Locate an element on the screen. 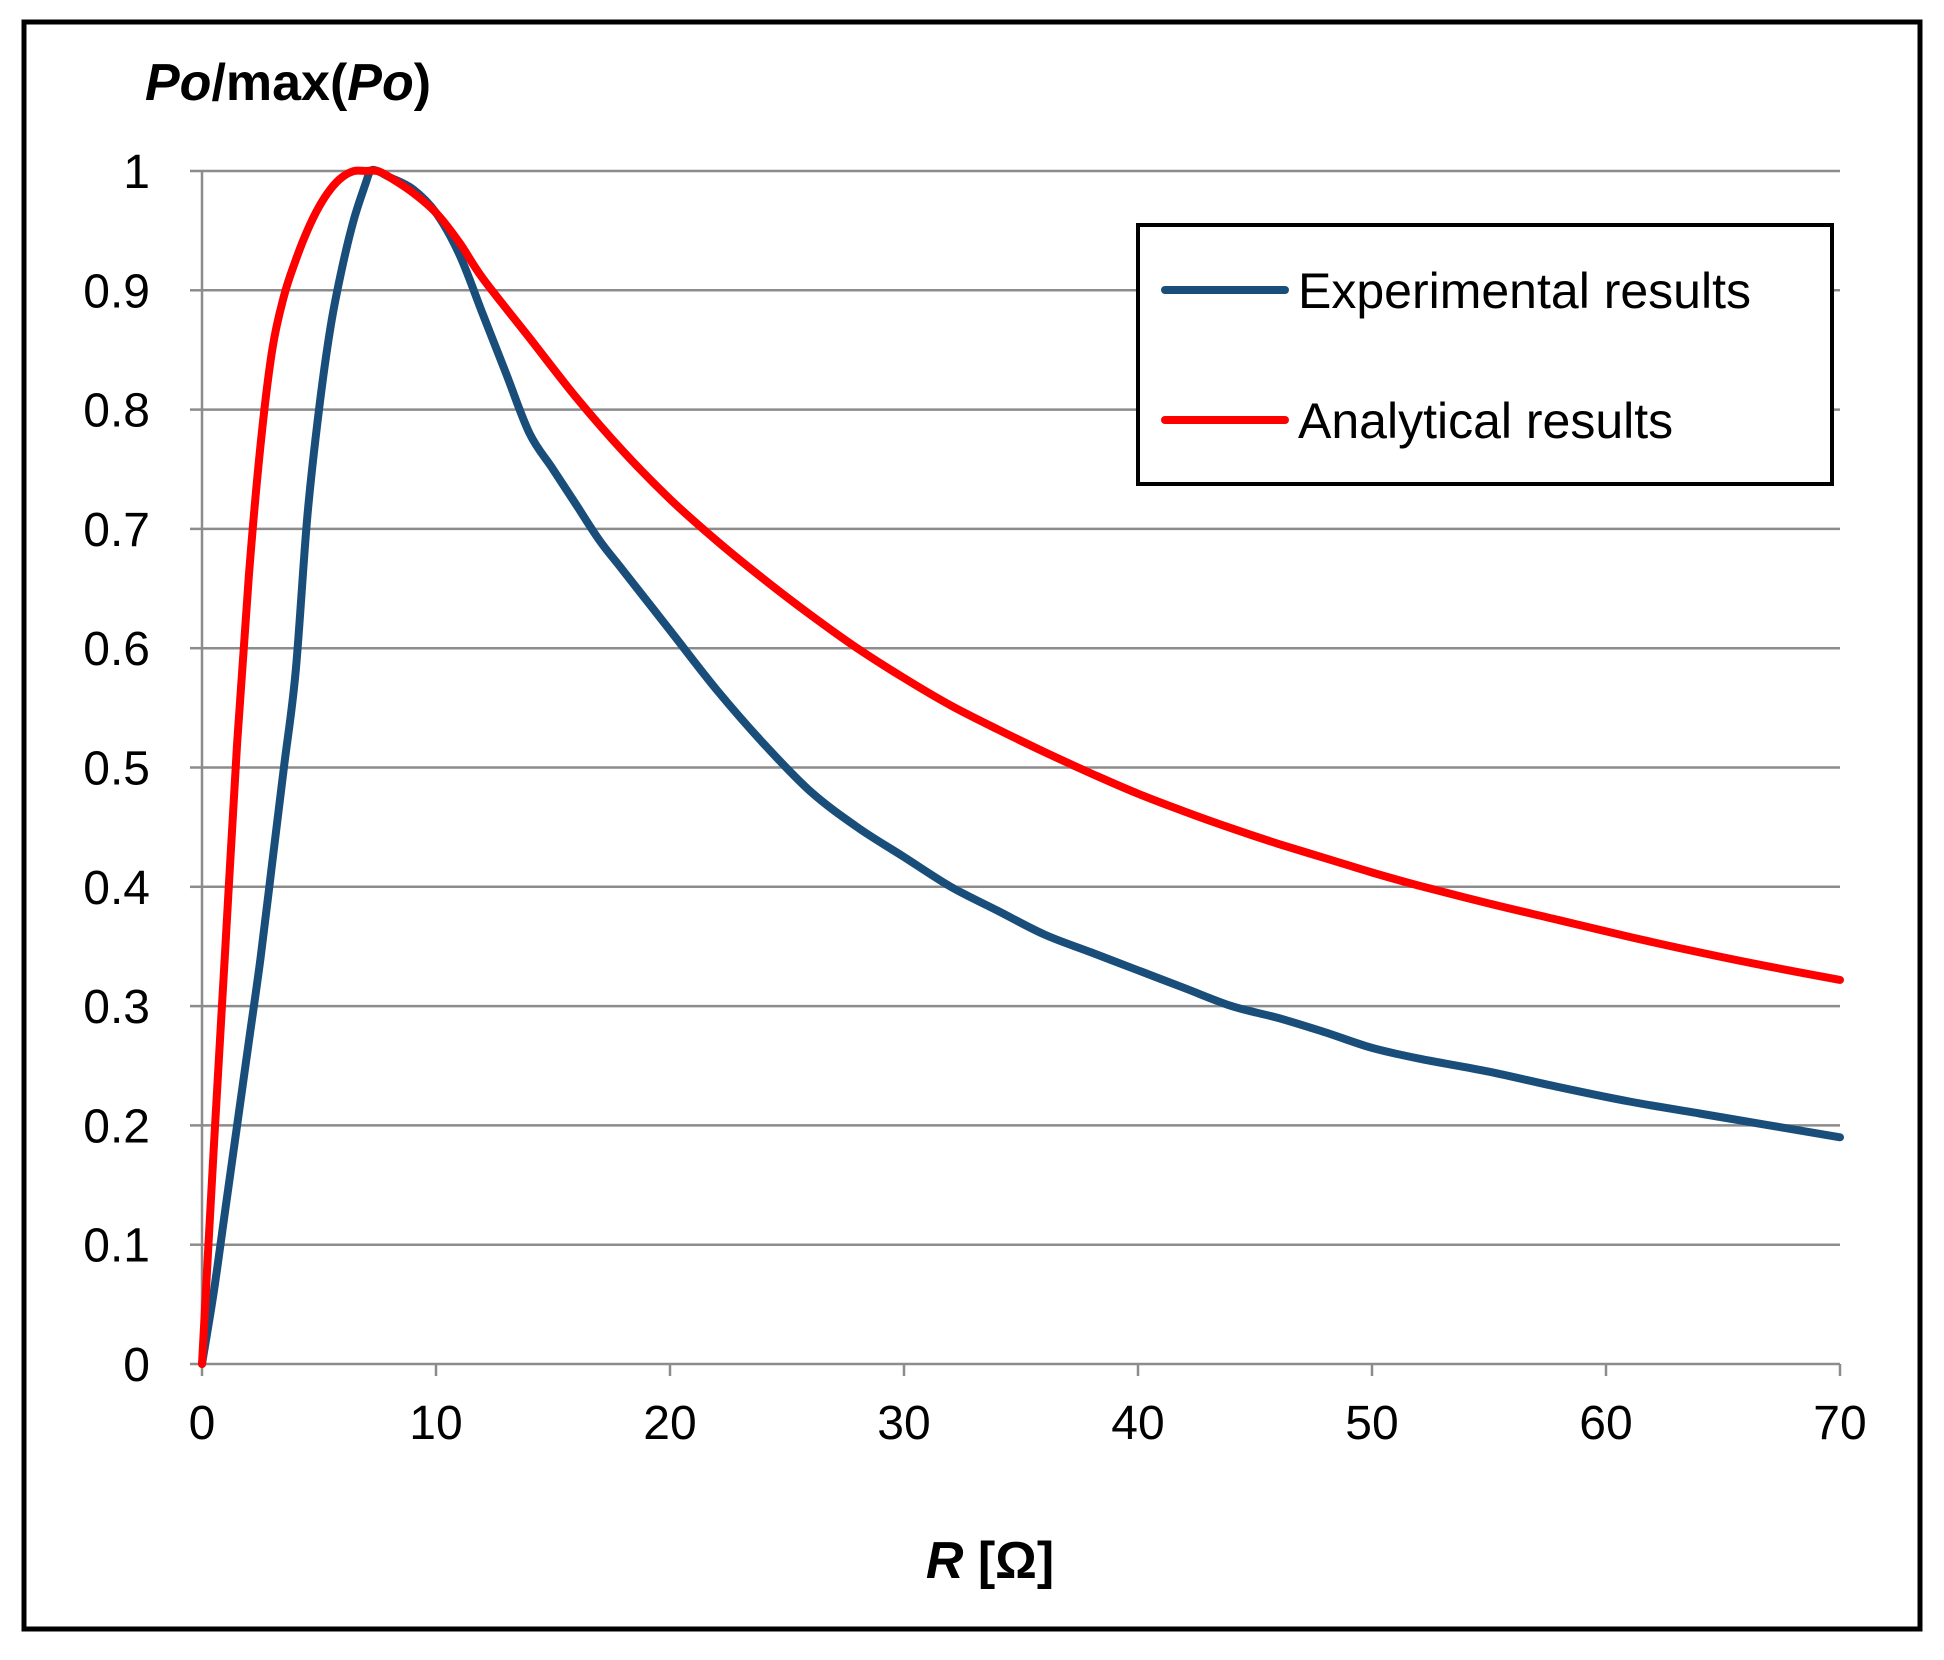 This screenshot has width=1944, height=1660. x-axis-title: R [Ω] is located at coordinates (990, 1561).